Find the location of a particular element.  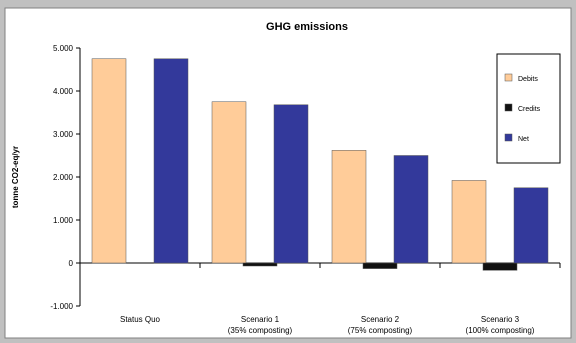

legend: Debits Credits Net is located at coordinates (528, 108).